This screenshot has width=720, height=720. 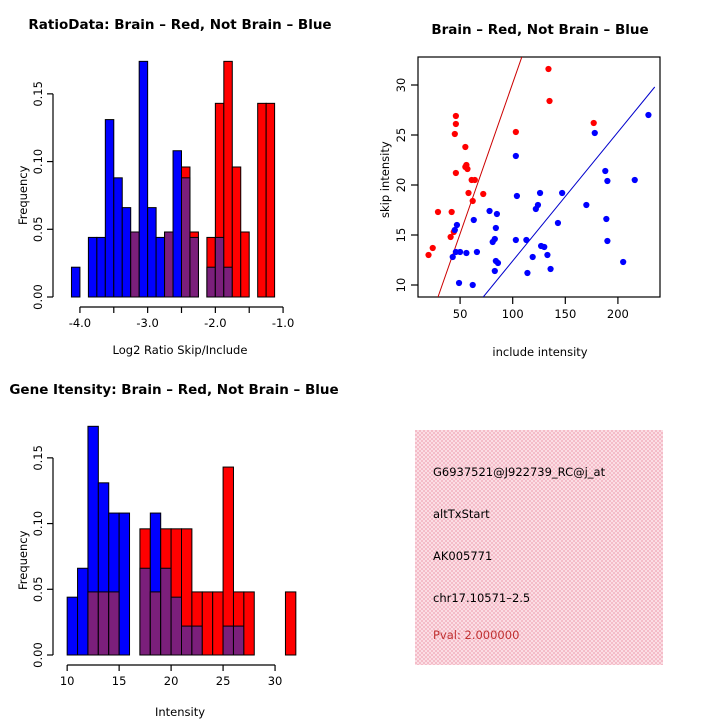 What do you see at coordinates (180, 350) in the screenshot?
I see `ratio-hist-xlabel: Log2 Ratio Skip/Include` at bounding box center [180, 350].